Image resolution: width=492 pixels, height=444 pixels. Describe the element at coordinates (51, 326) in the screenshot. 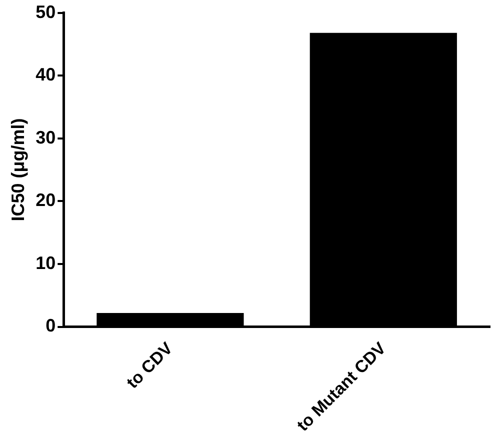

I see `y-tick-label: 0` at that location.